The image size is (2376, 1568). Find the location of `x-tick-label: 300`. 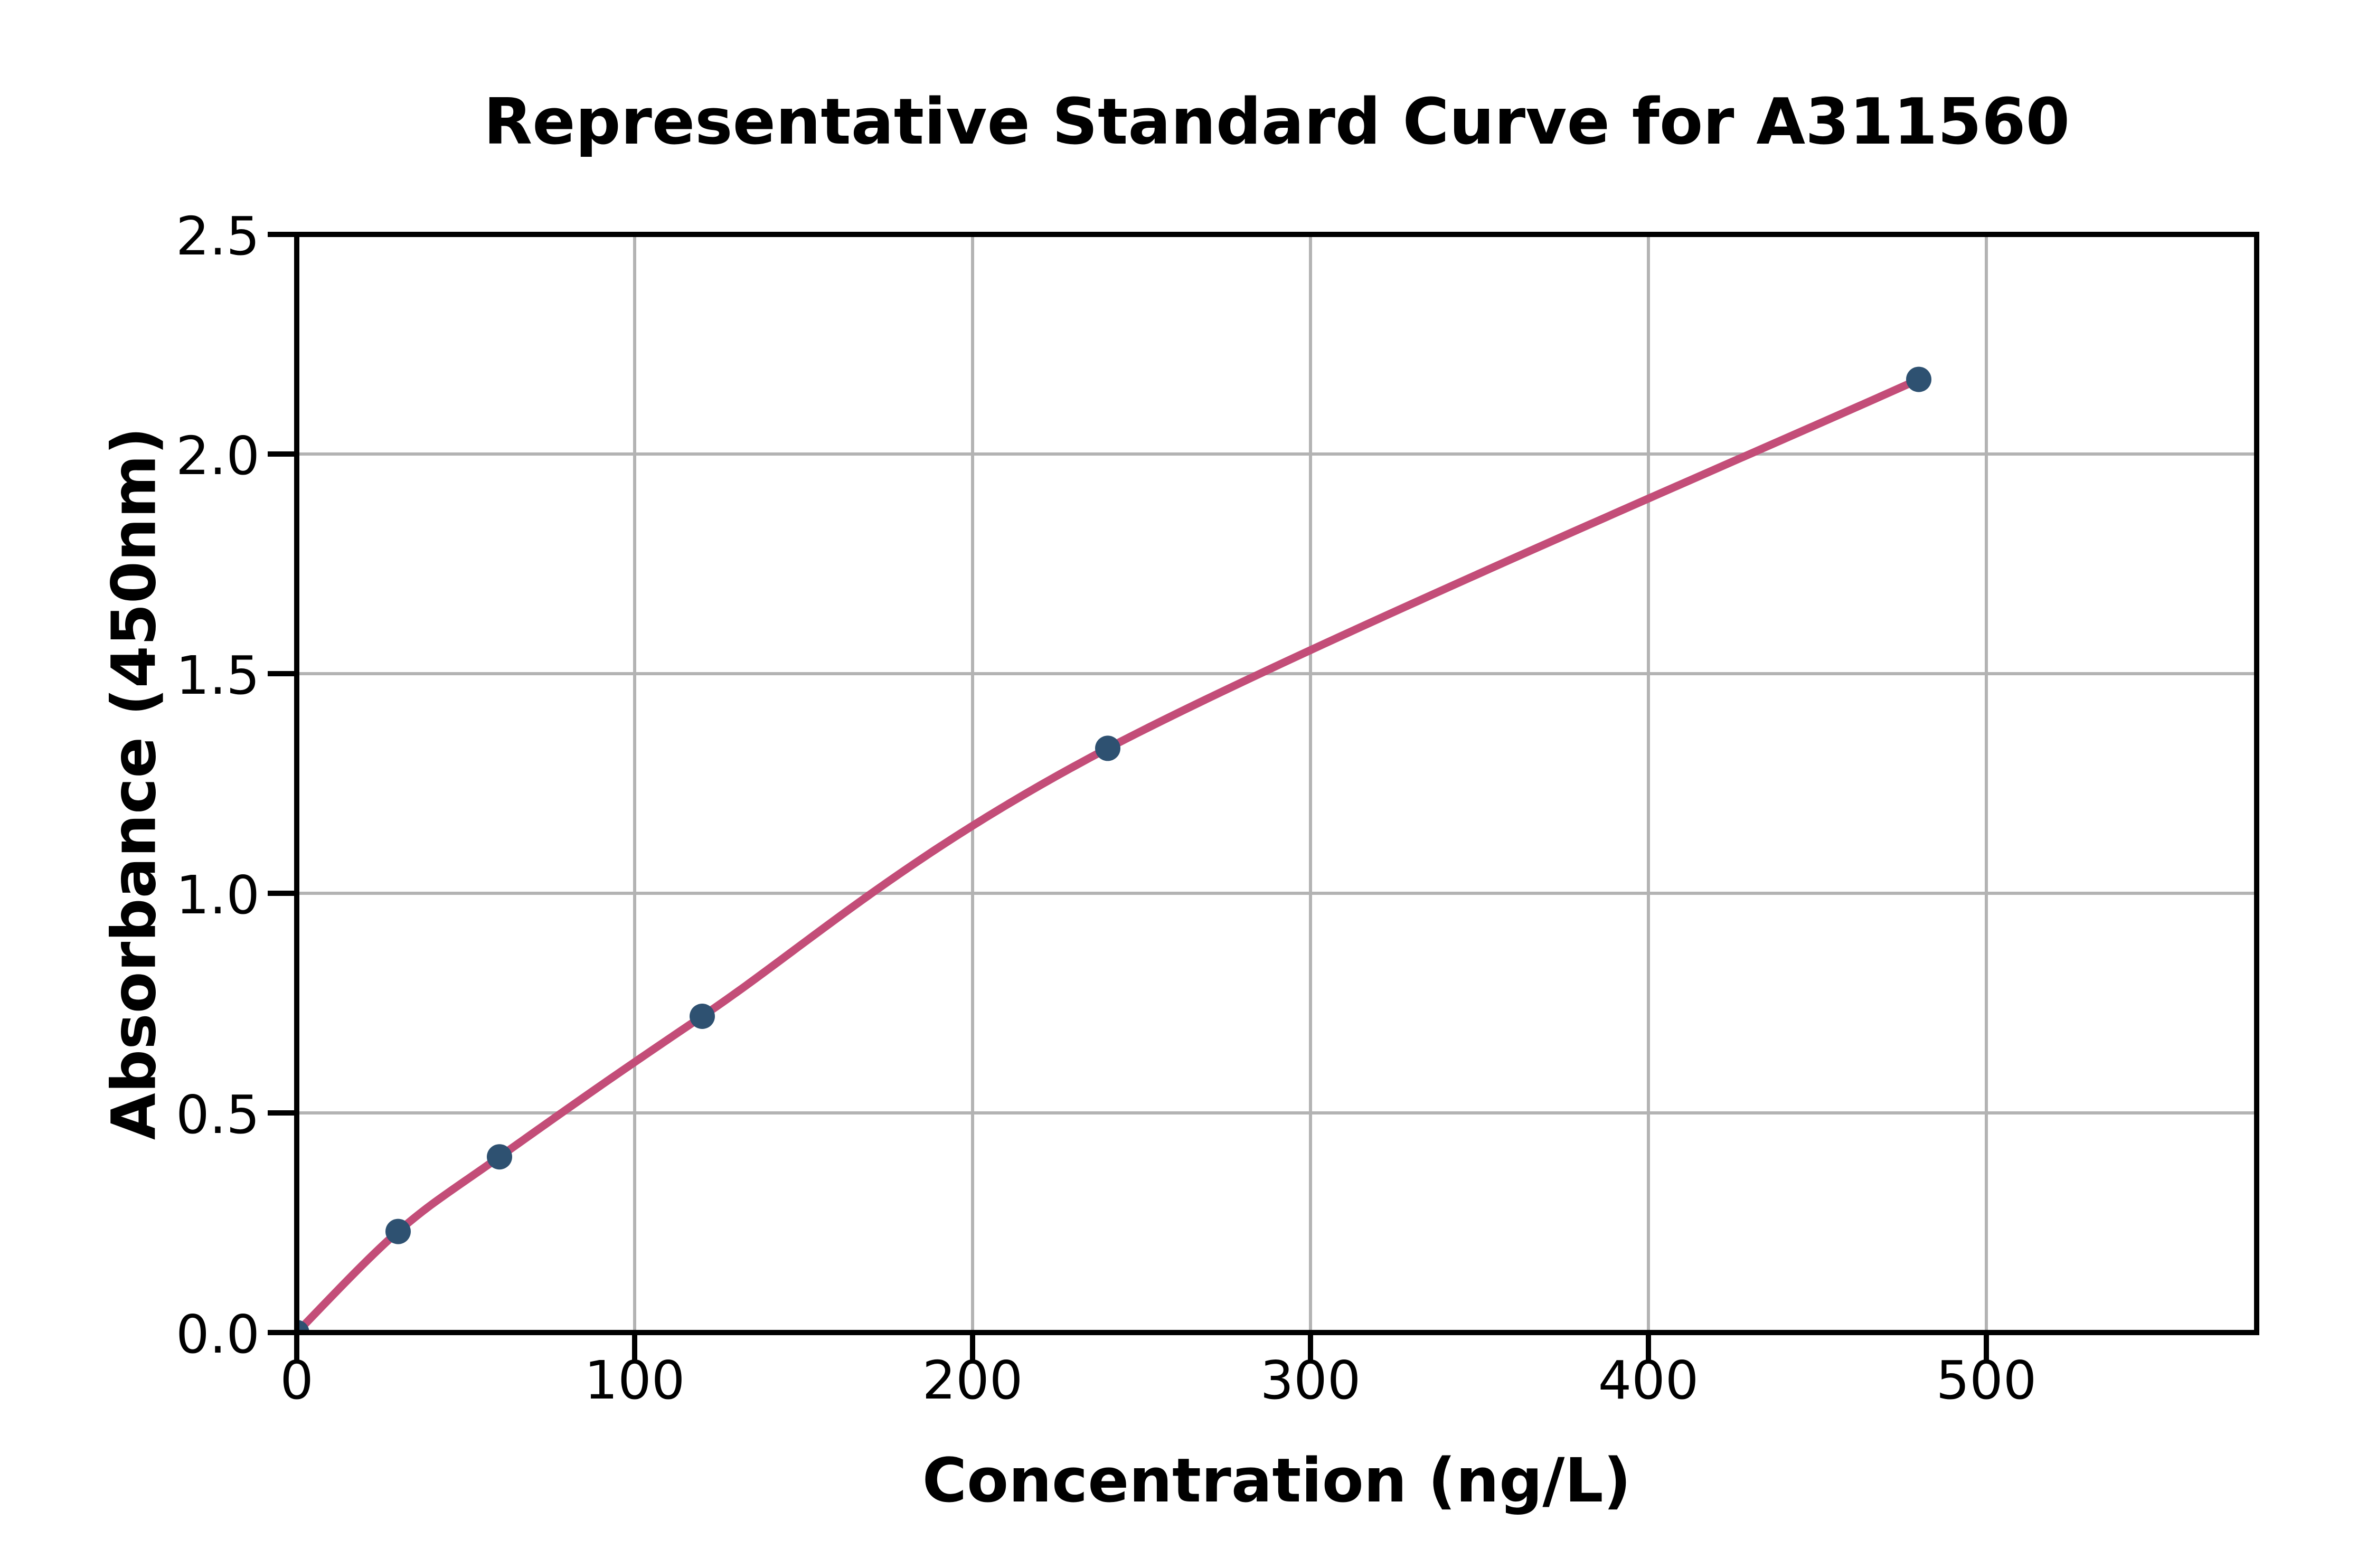

x-tick-label: 300 is located at coordinates (1311, 1380).